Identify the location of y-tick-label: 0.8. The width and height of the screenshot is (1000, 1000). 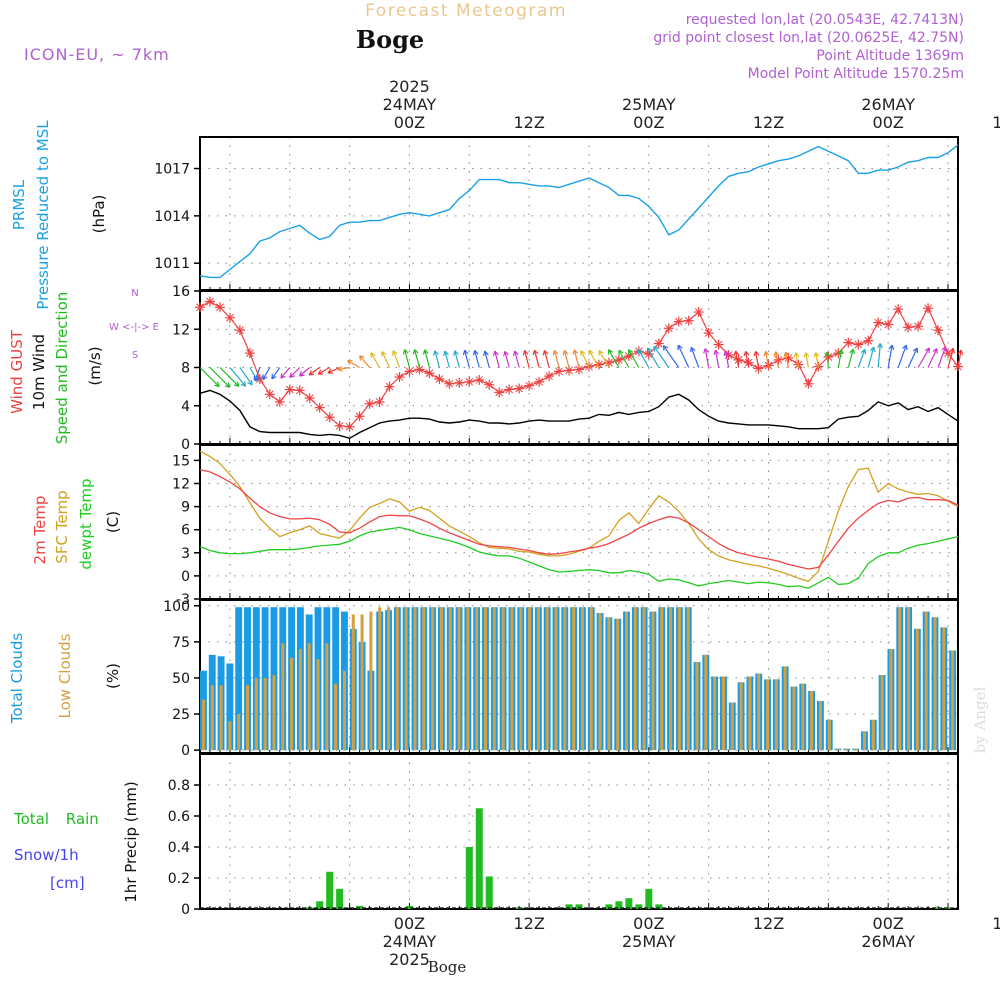
(179, 786).